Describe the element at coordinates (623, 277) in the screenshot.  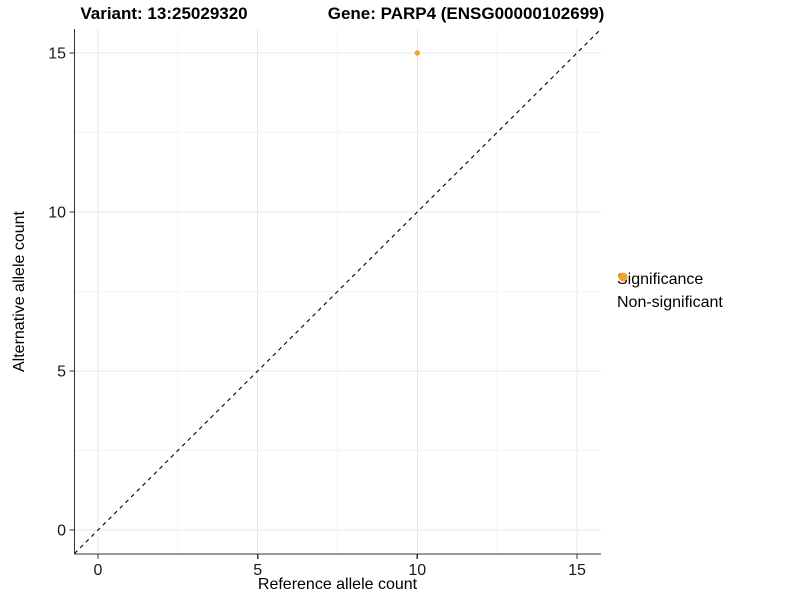
I see `legend-point-icon` at that location.